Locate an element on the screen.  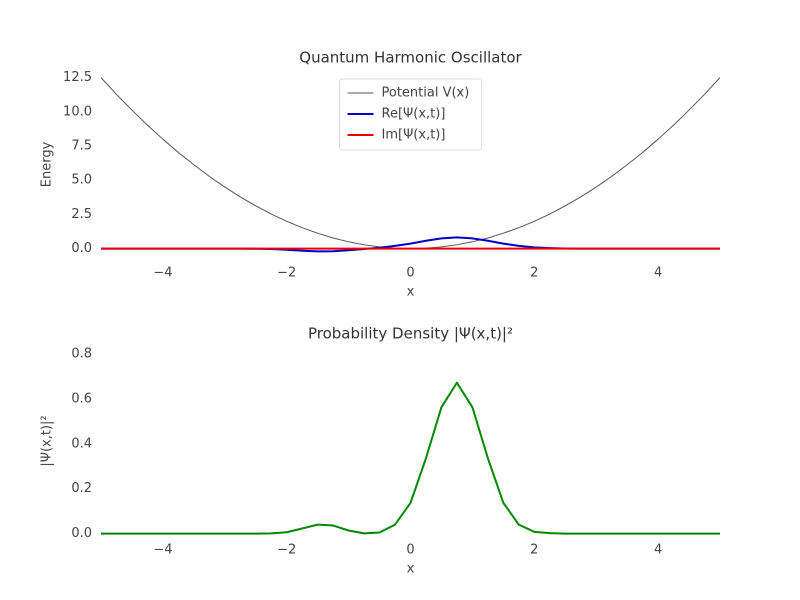
legend: Potential V(x) Re[Ψ(x,t)] Im[Ψ(x,t)] is located at coordinates (410, 114).